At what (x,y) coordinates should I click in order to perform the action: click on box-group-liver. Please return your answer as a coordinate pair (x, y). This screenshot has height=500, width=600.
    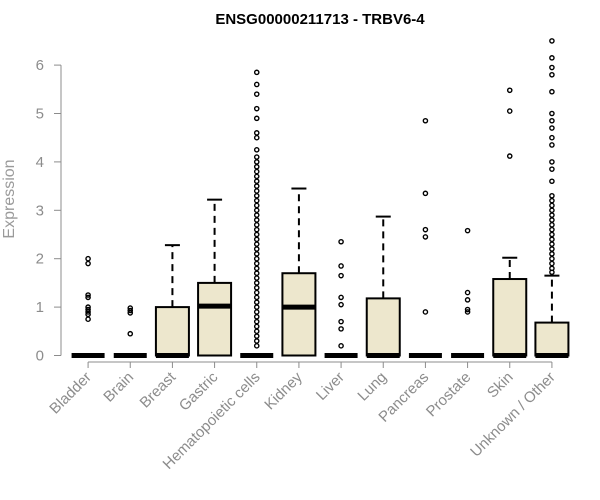
    Looking at the image, I should click on (341, 298).